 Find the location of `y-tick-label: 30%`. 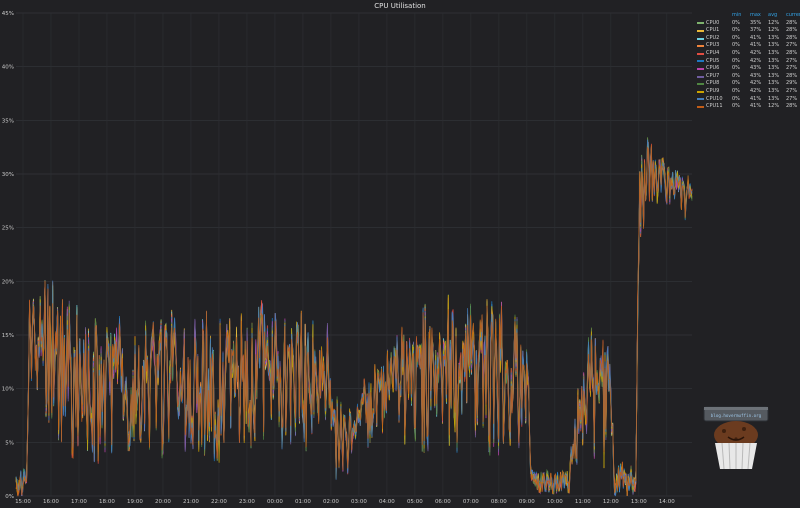

y-tick-label: 30% is located at coordinates (8, 175).